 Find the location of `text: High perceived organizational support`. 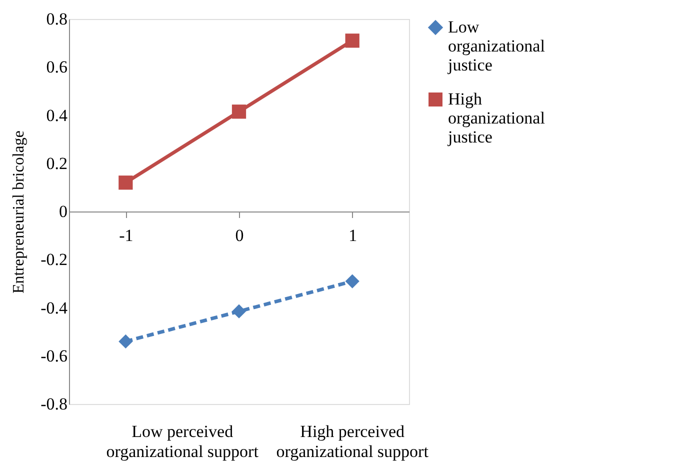

text: High perceived organizational support is located at coordinates (352, 441).